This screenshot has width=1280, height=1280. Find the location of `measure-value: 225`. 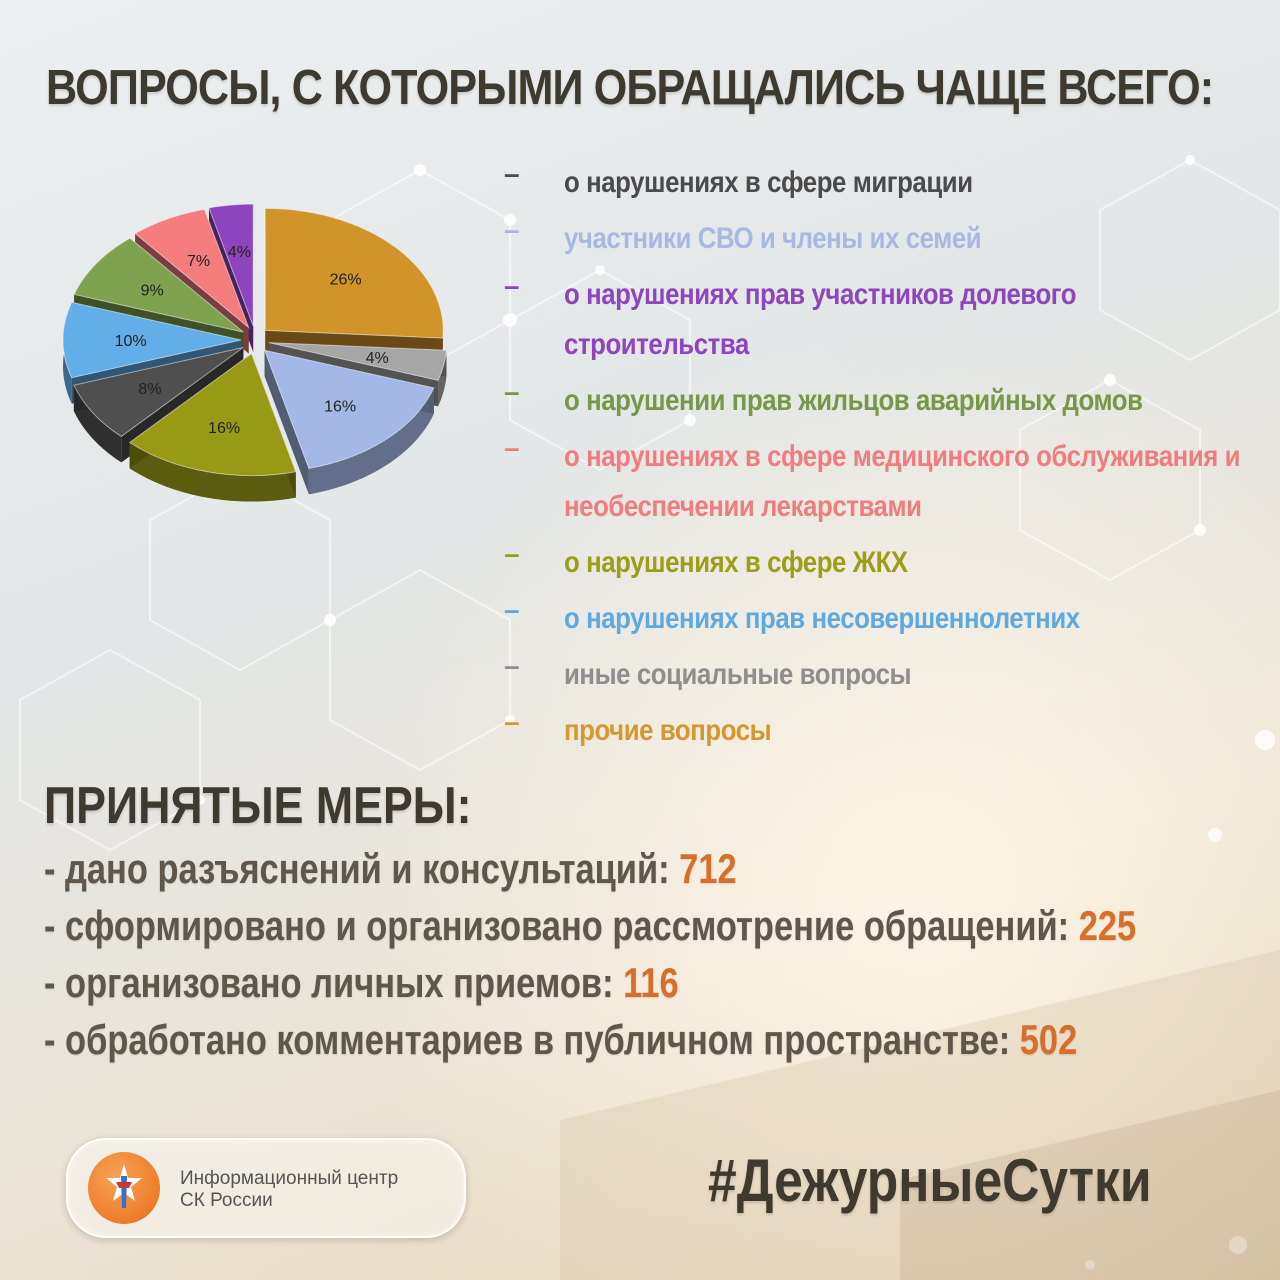

measure-value: 225 is located at coordinates (1107, 925).